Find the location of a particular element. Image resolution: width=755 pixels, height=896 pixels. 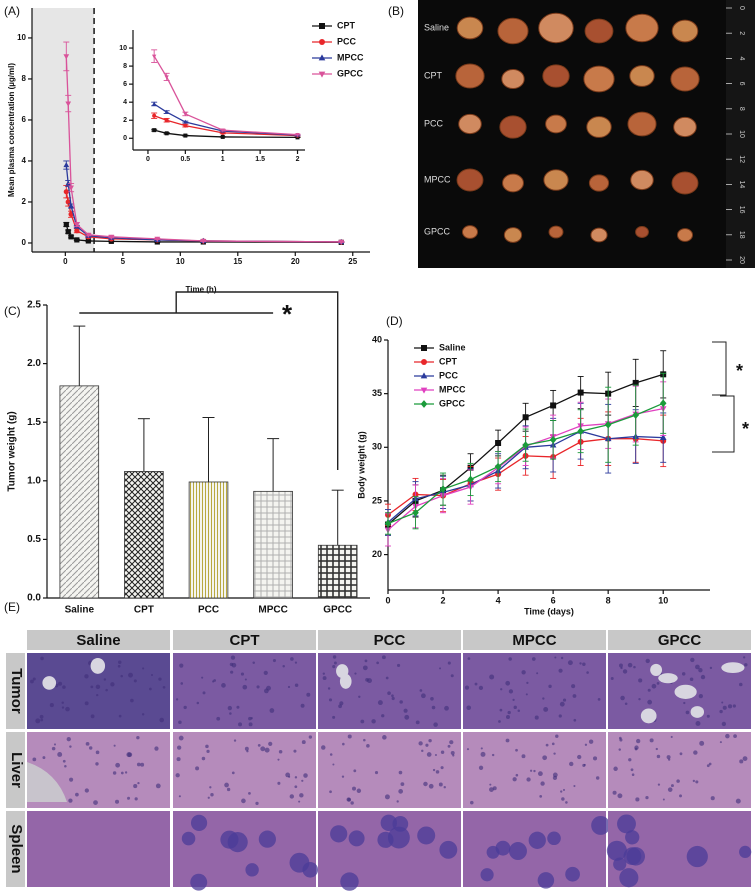

significance-bracket is located at coordinates (723, 397).